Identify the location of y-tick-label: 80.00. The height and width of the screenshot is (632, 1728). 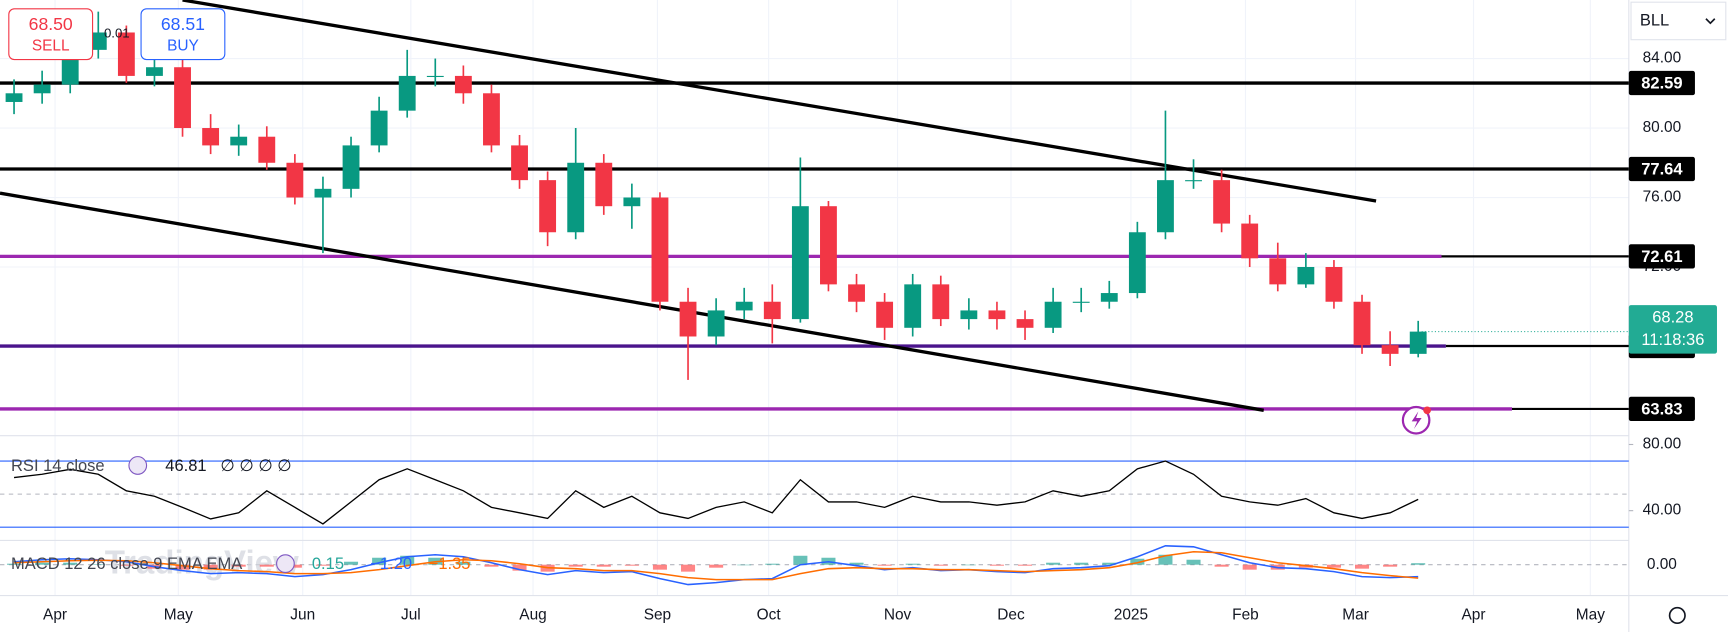
(1662, 127).